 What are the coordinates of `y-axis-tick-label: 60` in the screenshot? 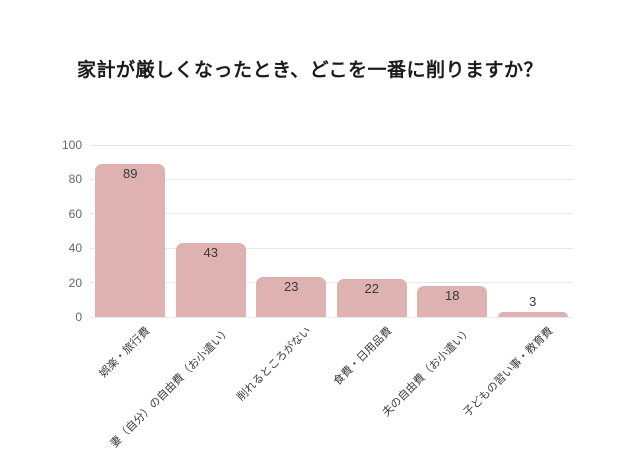 It's located at (75, 213).